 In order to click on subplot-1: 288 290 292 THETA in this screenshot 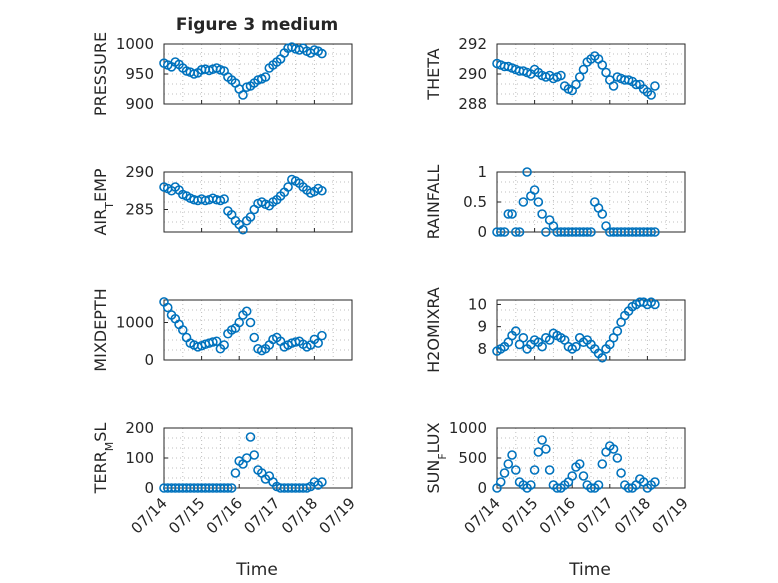, I will do `click(555, 74)`.